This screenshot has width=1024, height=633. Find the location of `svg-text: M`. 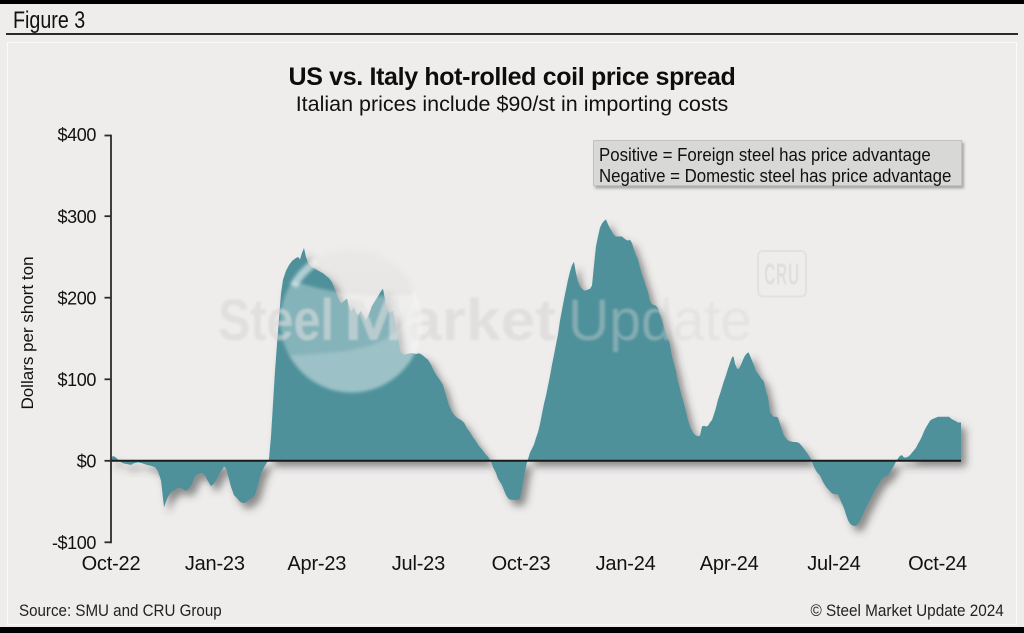

svg-text: M is located at coordinates (373, 320).